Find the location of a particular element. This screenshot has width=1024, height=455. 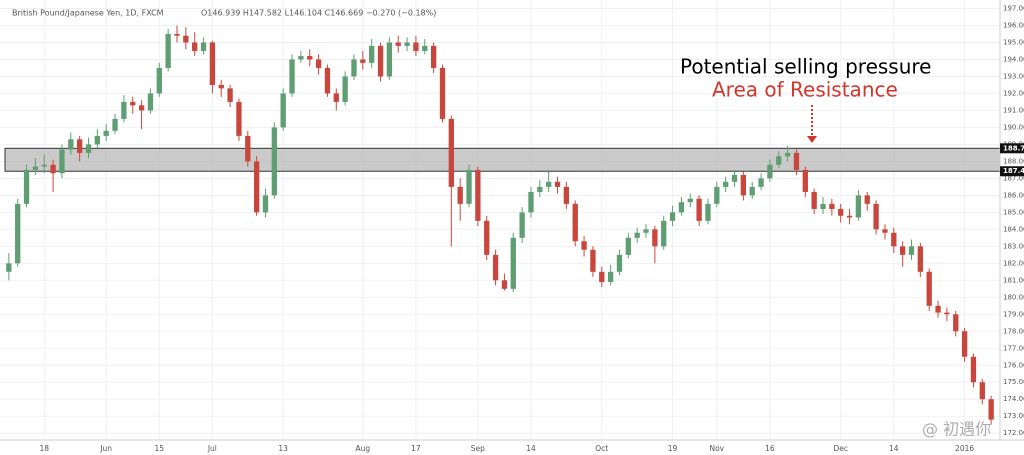

x-tick-label: Jul is located at coordinates (212, 448).